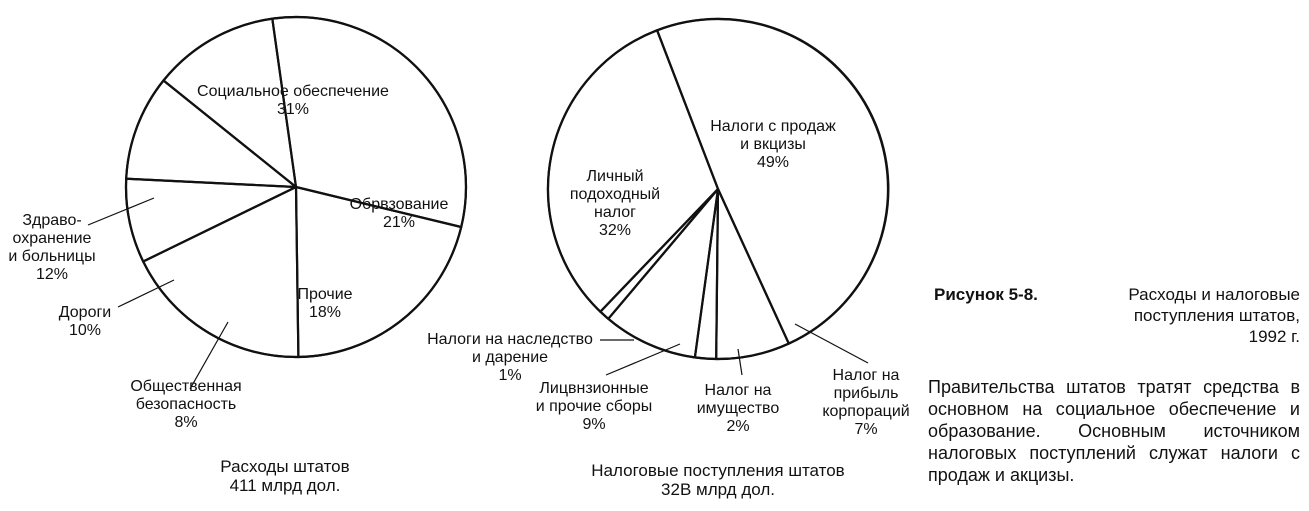 Image resolution: width=1309 pixels, height=511 pixels. Describe the element at coordinates (615, 230) in the screenshot. I see `slice-label-line: 32%` at that location.